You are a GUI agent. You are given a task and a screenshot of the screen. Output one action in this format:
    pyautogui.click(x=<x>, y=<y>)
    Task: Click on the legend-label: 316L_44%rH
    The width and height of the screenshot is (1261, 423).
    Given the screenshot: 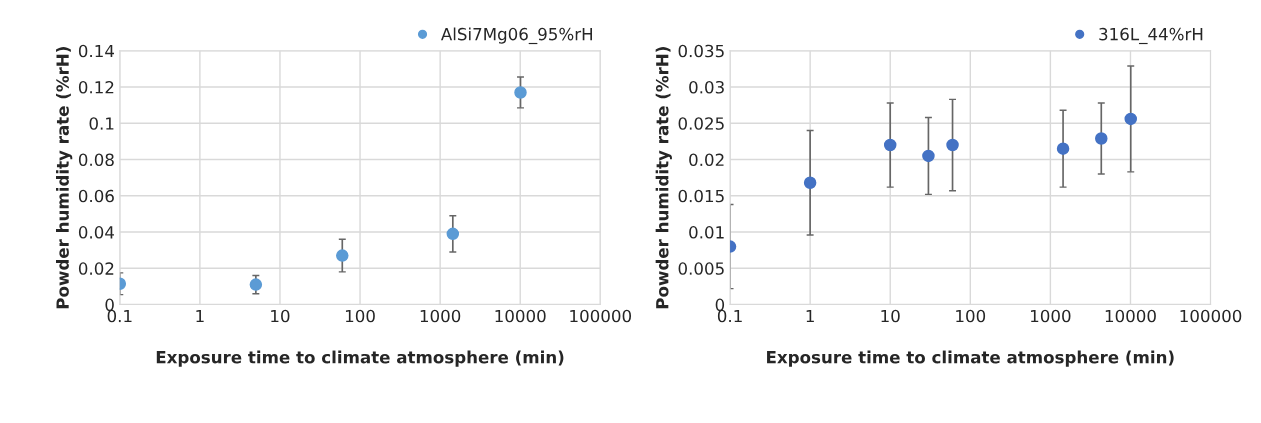 What is the action you would take?
    pyautogui.click(x=1151, y=36)
    